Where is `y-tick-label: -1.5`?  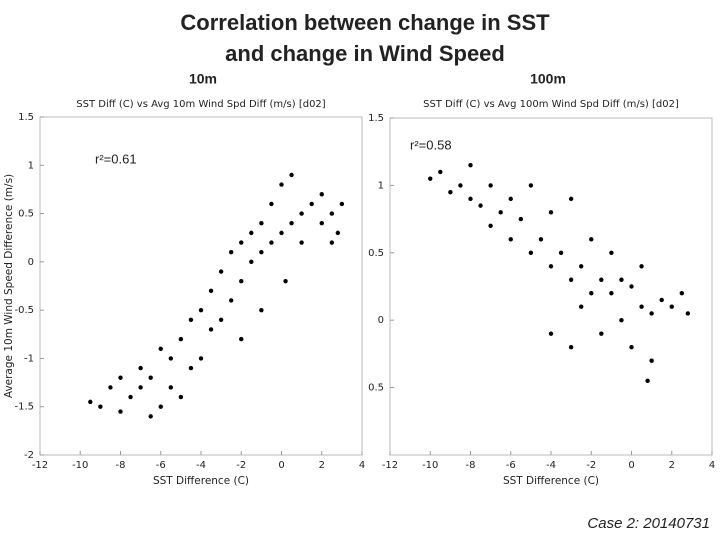
y-tick-label: -1.5 is located at coordinates (24, 407).